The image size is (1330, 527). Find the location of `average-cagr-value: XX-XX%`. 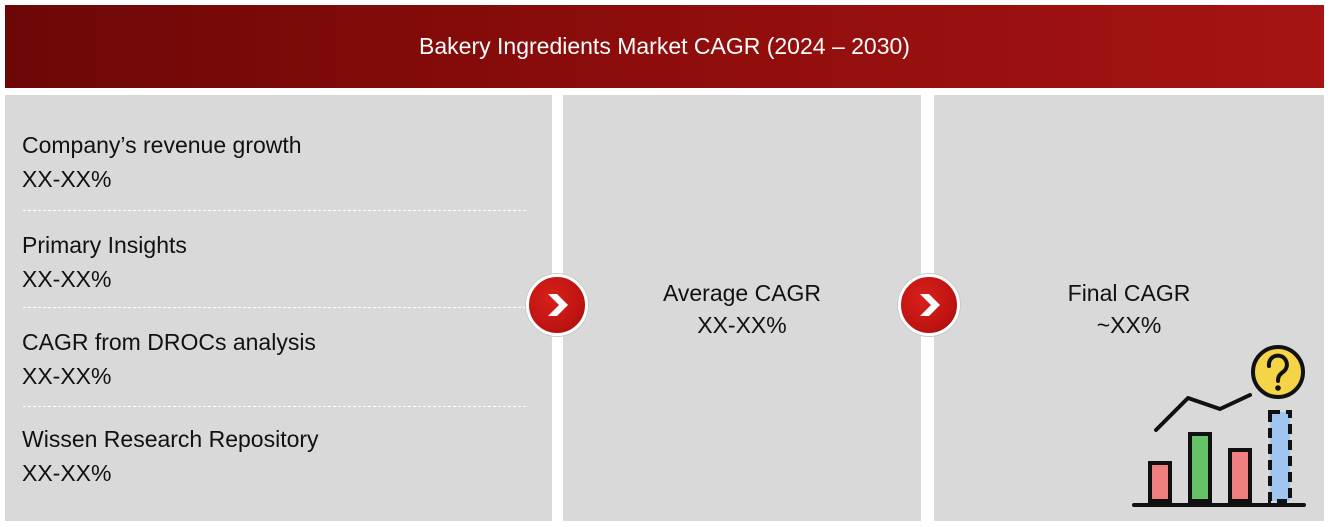

average-cagr-value: XX-XX% is located at coordinates (742, 325).